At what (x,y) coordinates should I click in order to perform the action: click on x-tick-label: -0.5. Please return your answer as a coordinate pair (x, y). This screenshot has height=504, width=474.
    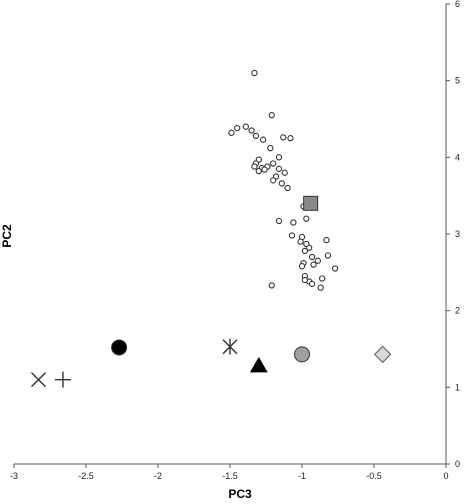
    Looking at the image, I should click on (374, 476).